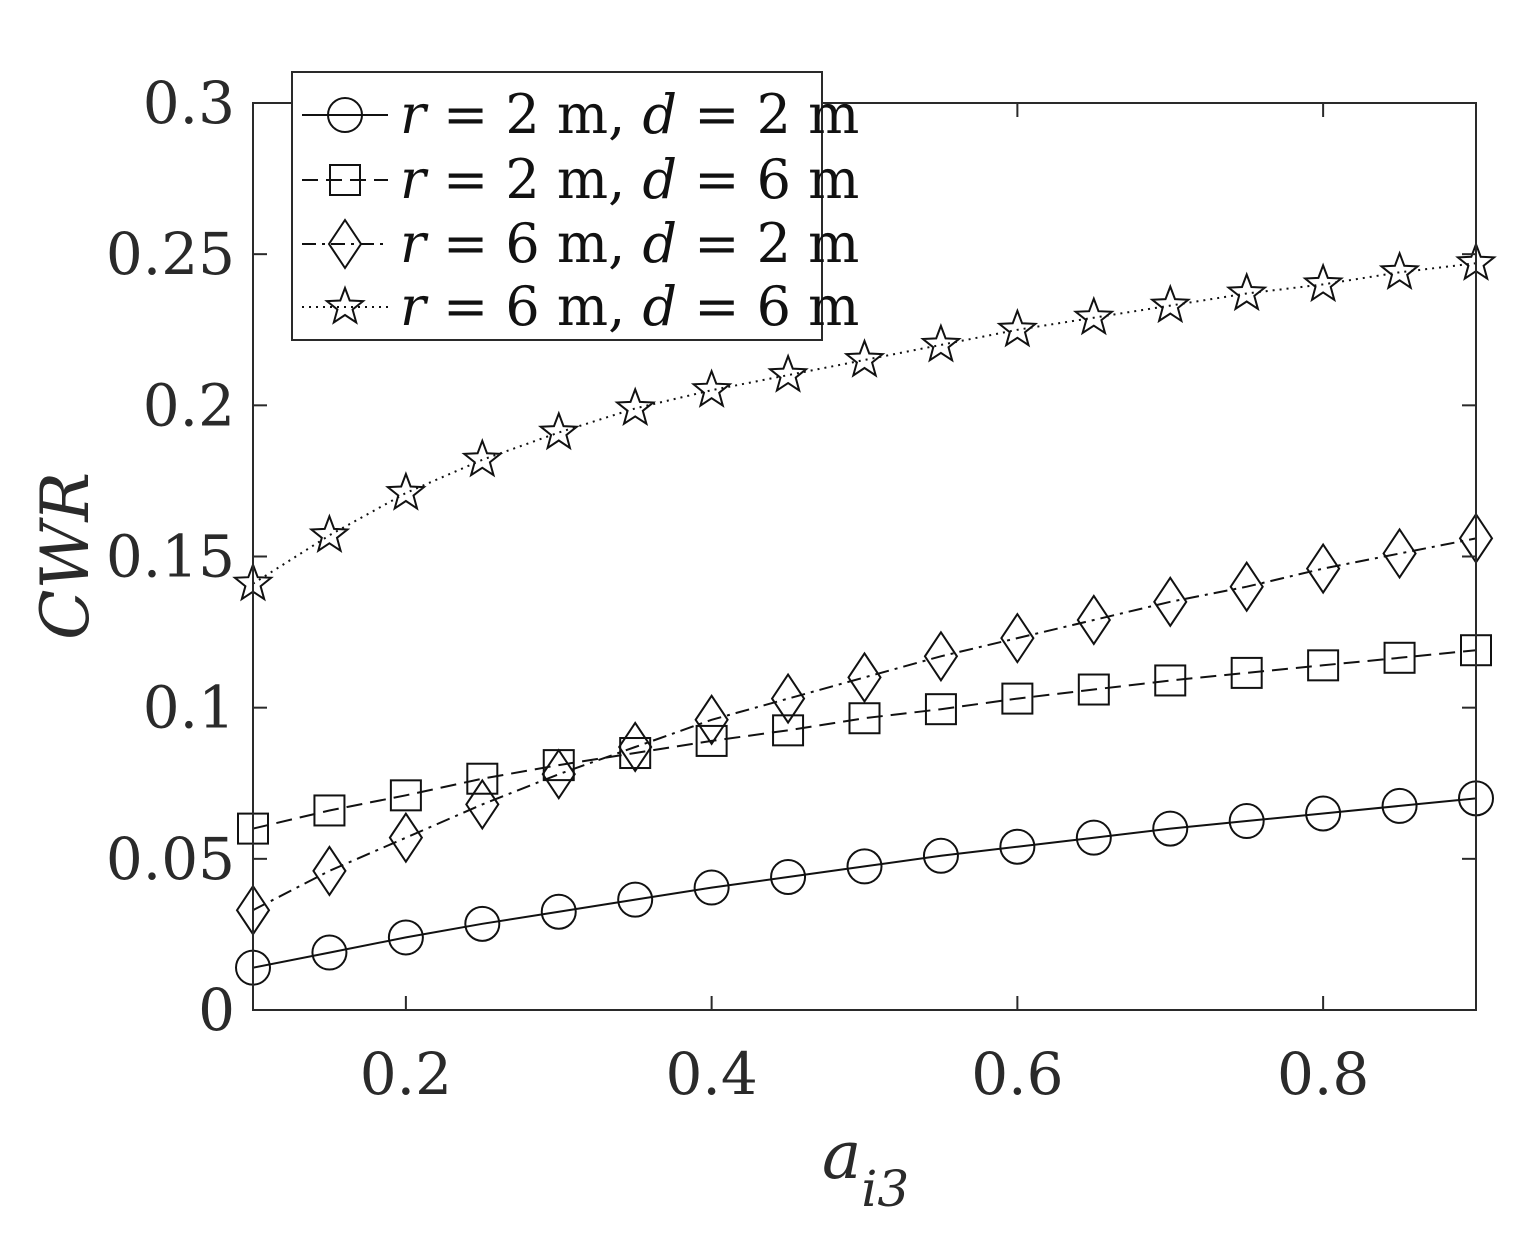  What do you see at coordinates (629, 179) in the screenshot?
I see `legend-entry-label: r = 2 m, d = 6 m` at bounding box center [629, 179].